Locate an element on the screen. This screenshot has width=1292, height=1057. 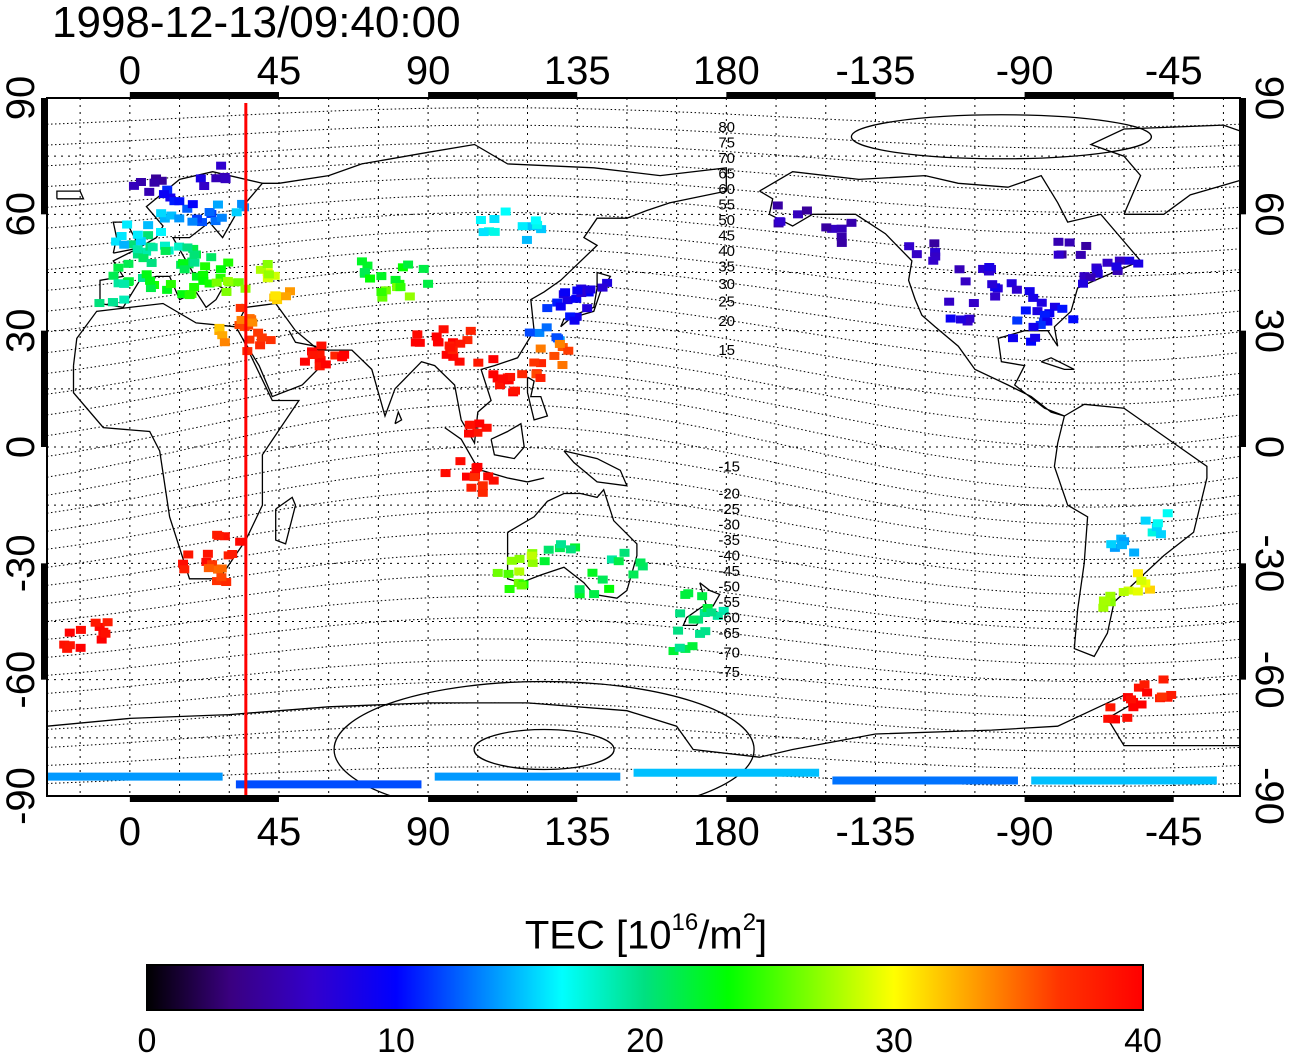
colorbar: 0 10 20 30 40 is located at coordinates (650, 1010).